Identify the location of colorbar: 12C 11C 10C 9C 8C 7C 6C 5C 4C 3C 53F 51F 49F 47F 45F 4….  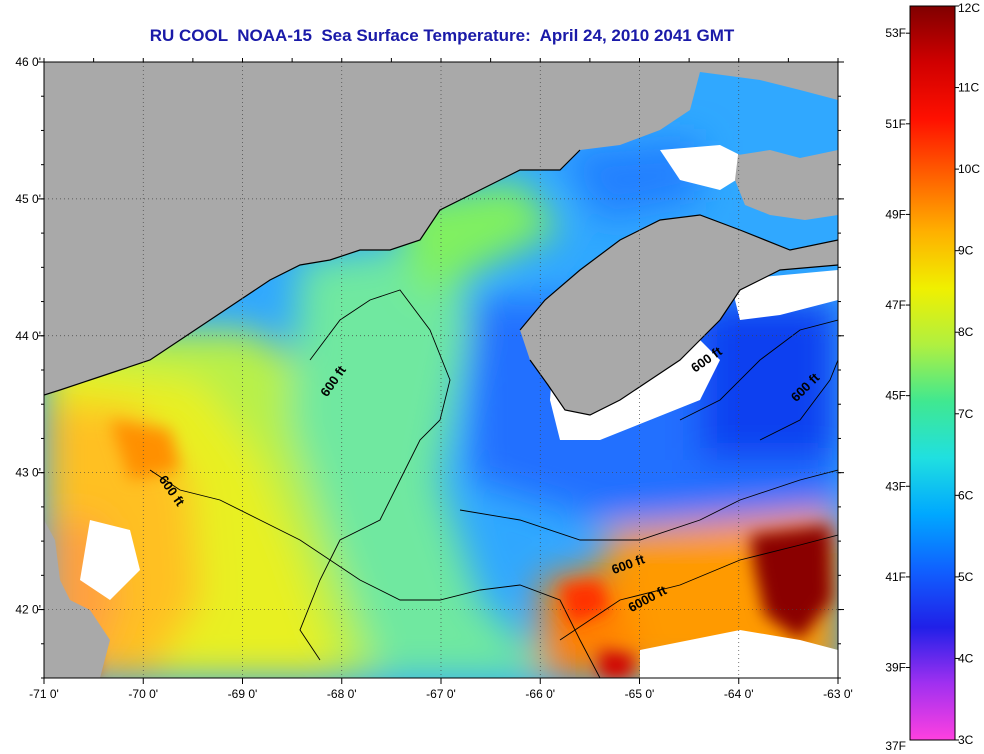
(932, 377).